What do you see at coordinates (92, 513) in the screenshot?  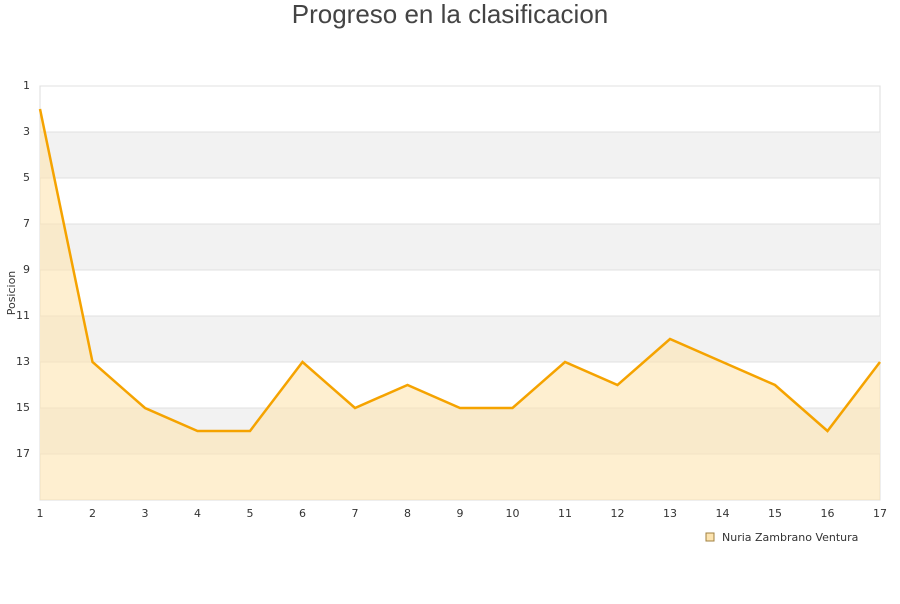 I see `x-tick-label: 2` at bounding box center [92, 513].